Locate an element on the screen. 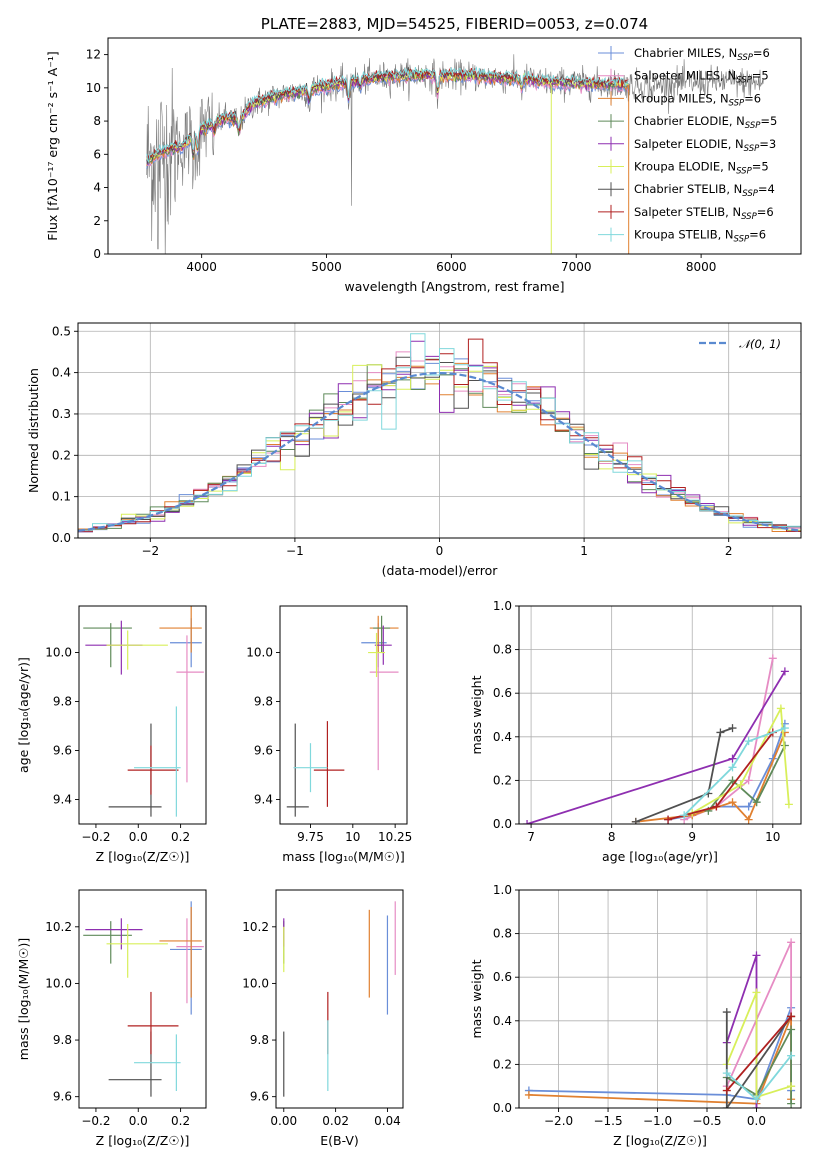 The image size is (819, 1170). y-tick-label: 12 is located at coordinates (93, 55).